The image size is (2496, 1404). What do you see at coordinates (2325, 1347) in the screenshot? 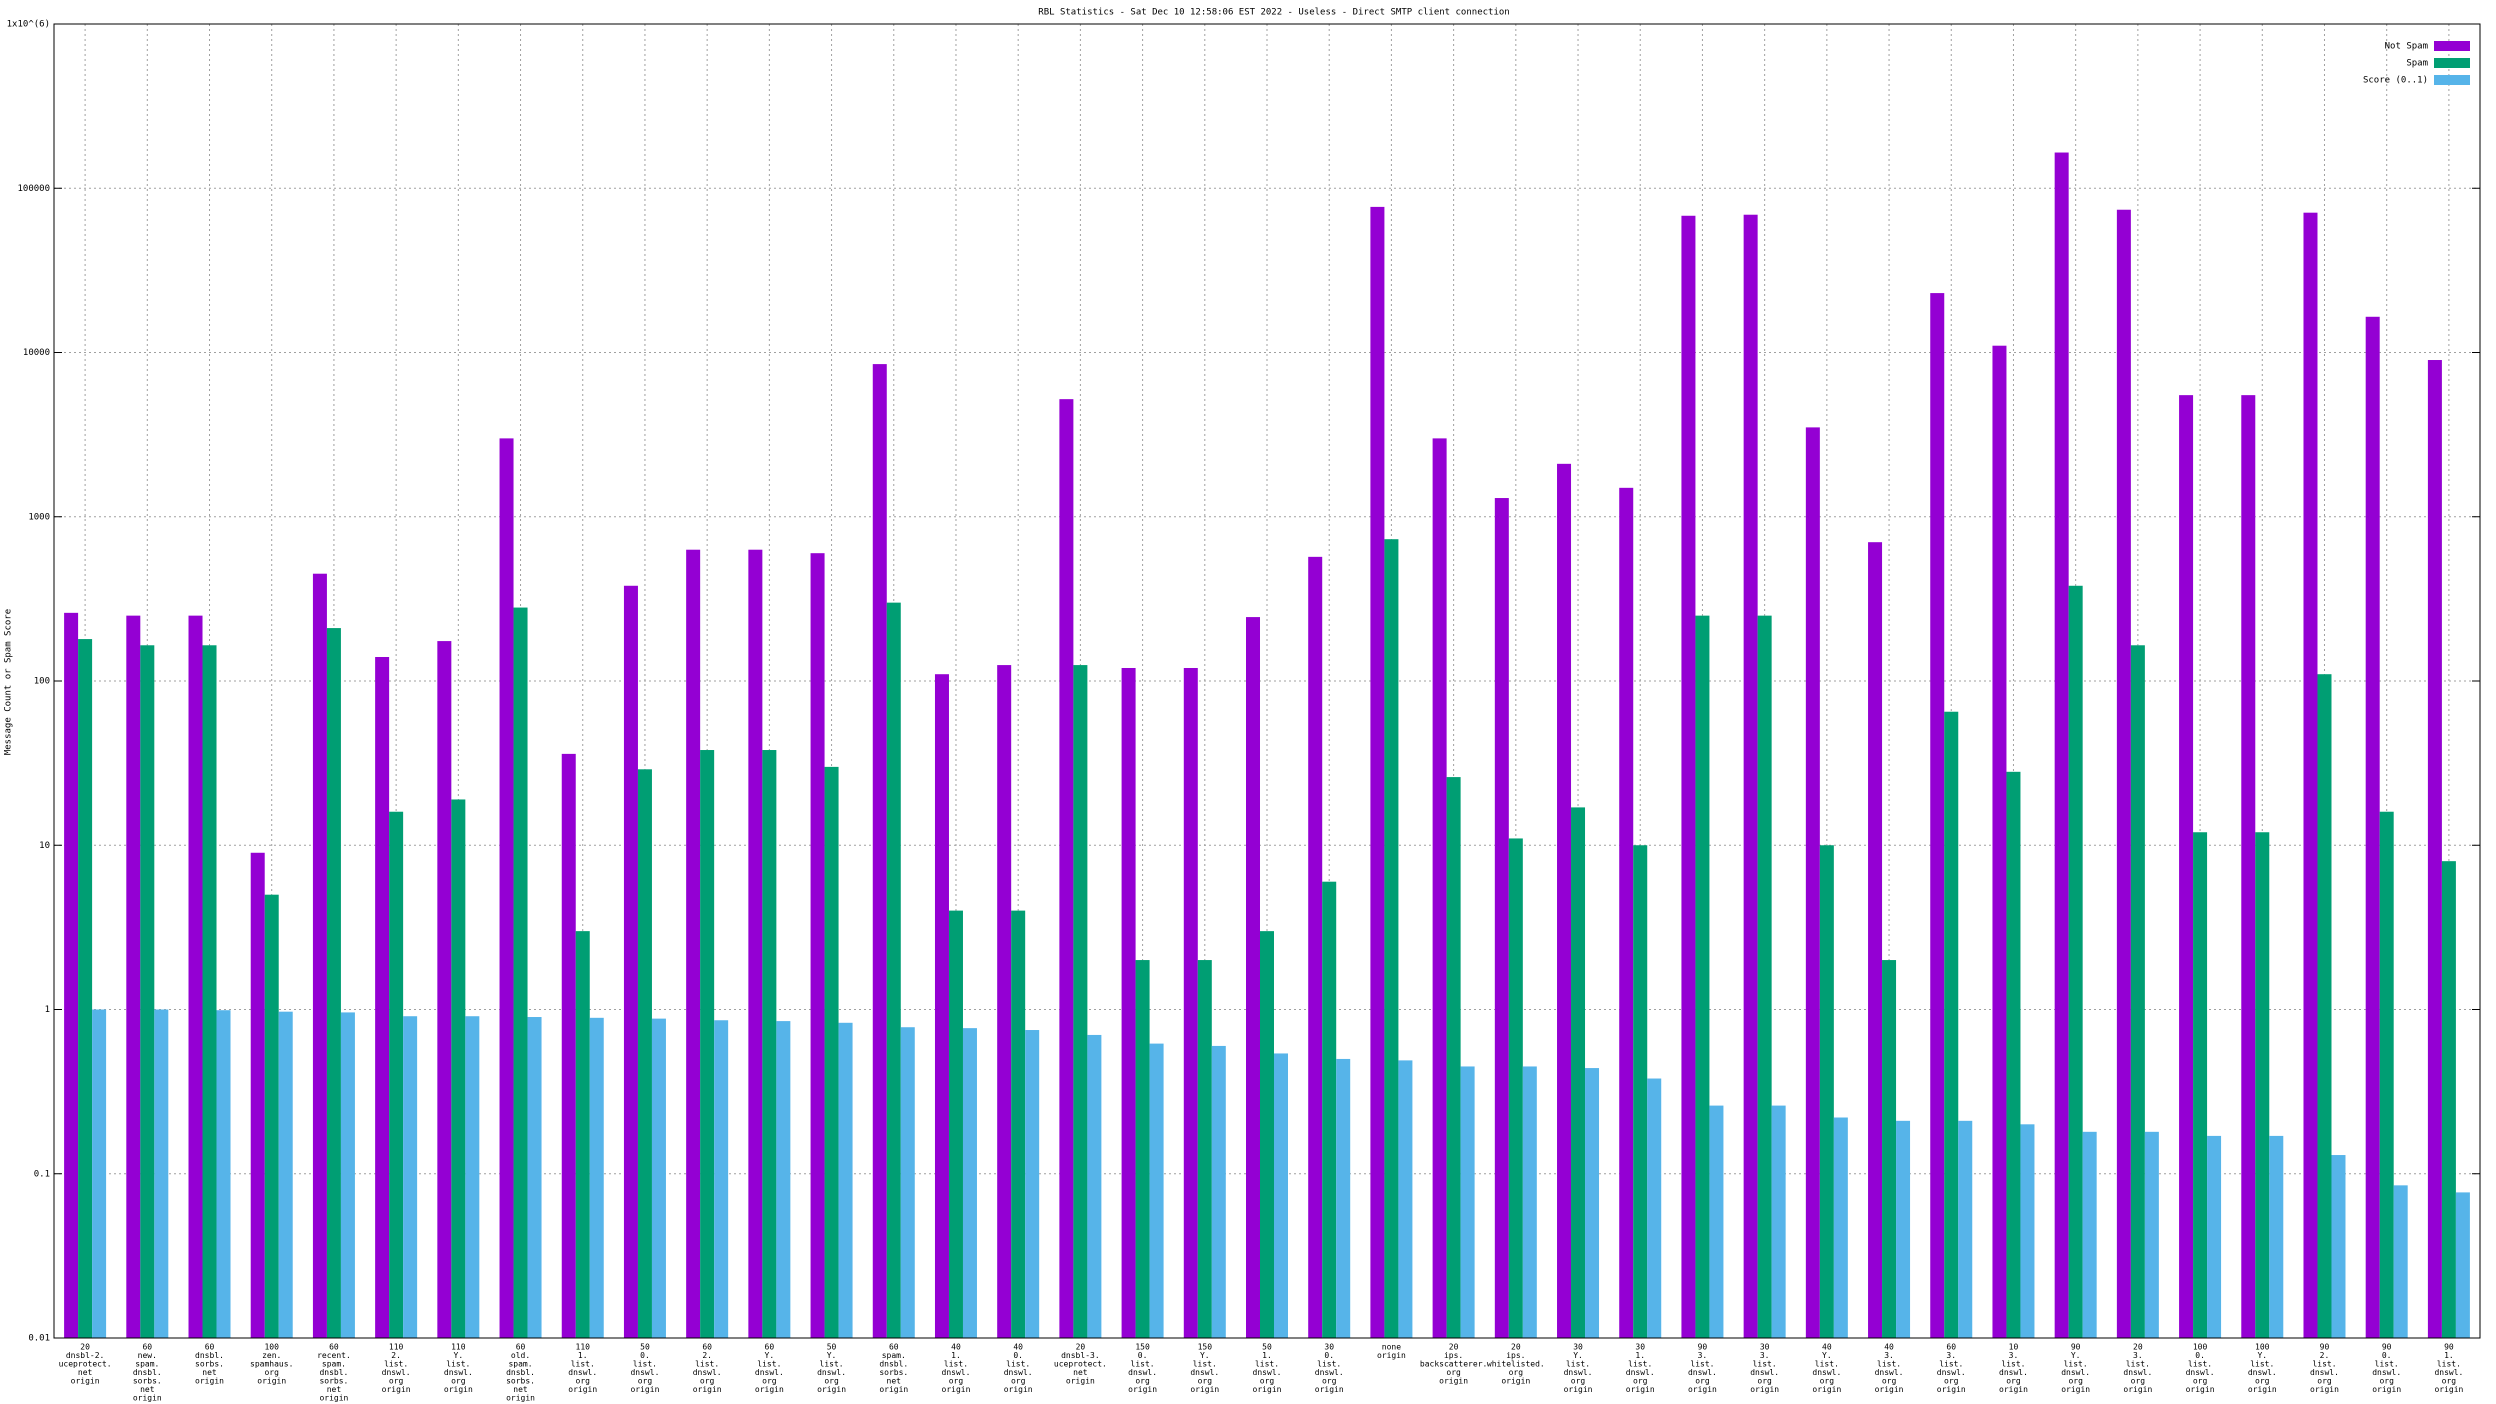
I see `x-tick-label: 90` at bounding box center [2325, 1347].